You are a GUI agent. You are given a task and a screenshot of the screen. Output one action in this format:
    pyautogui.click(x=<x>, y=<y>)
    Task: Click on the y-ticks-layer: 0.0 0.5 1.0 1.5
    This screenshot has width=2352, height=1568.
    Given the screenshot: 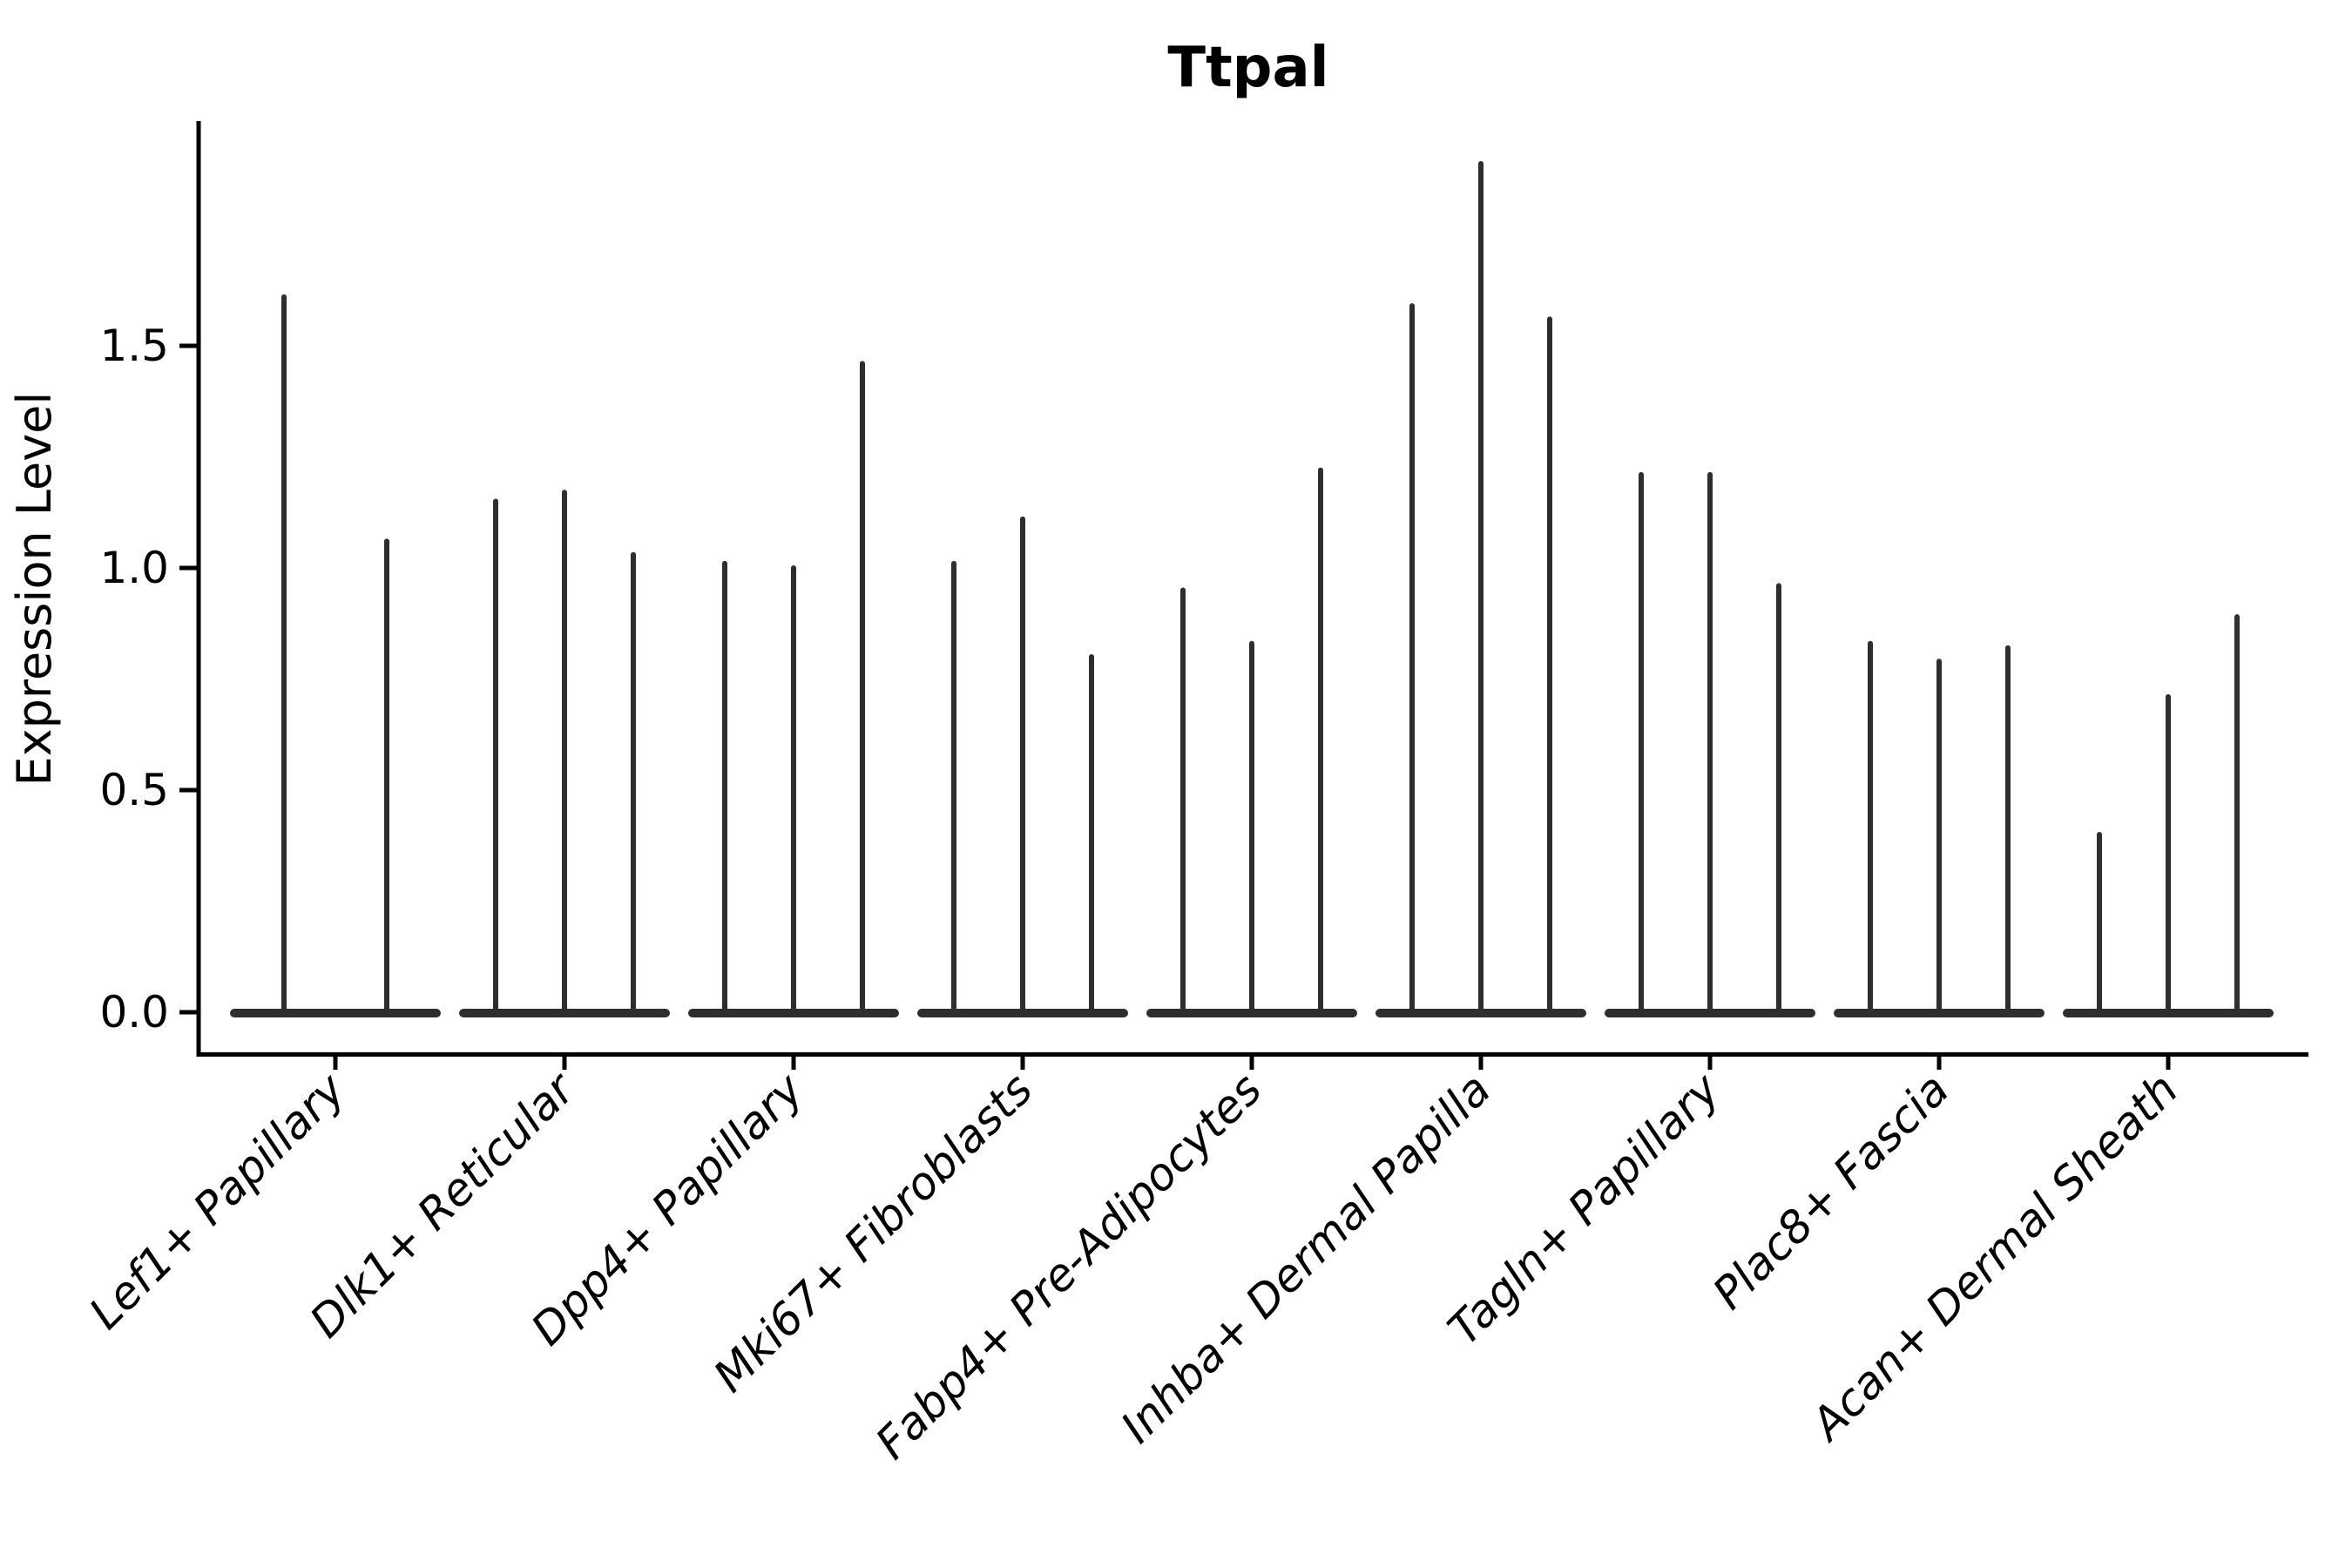 What is the action you would take?
    pyautogui.click(x=148, y=679)
    